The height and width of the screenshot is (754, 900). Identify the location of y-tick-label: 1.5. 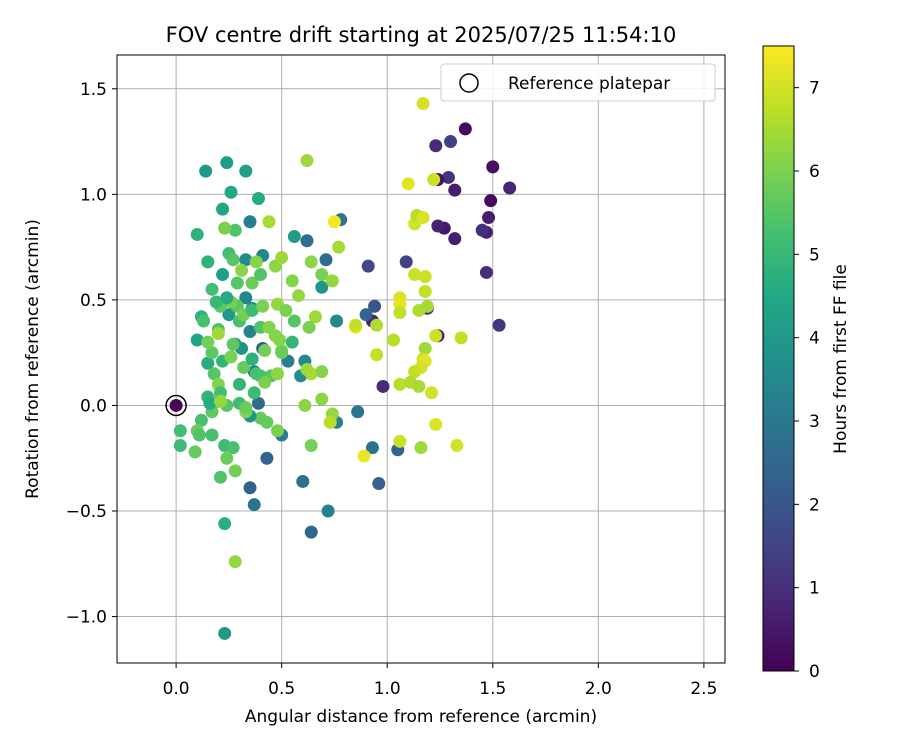
(93, 90).